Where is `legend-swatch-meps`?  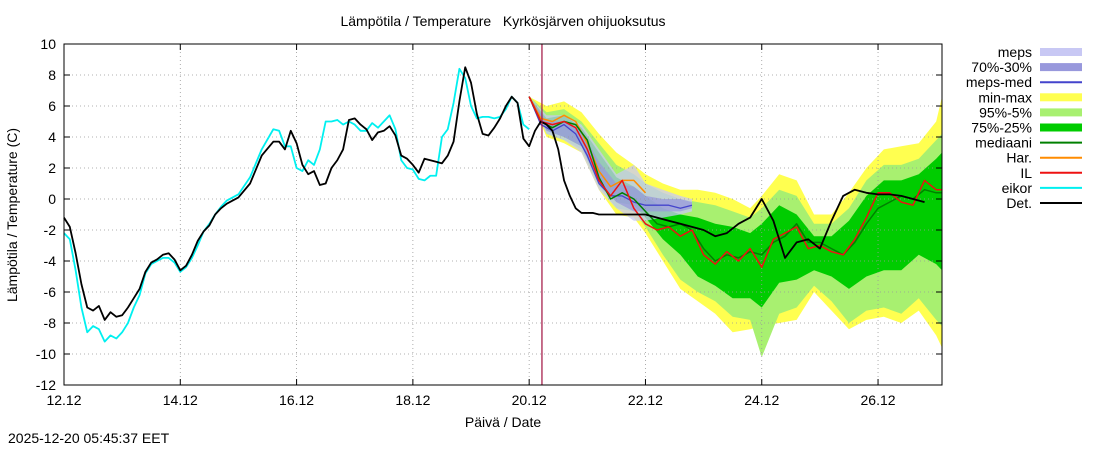 legend-swatch-meps is located at coordinates (1061, 52).